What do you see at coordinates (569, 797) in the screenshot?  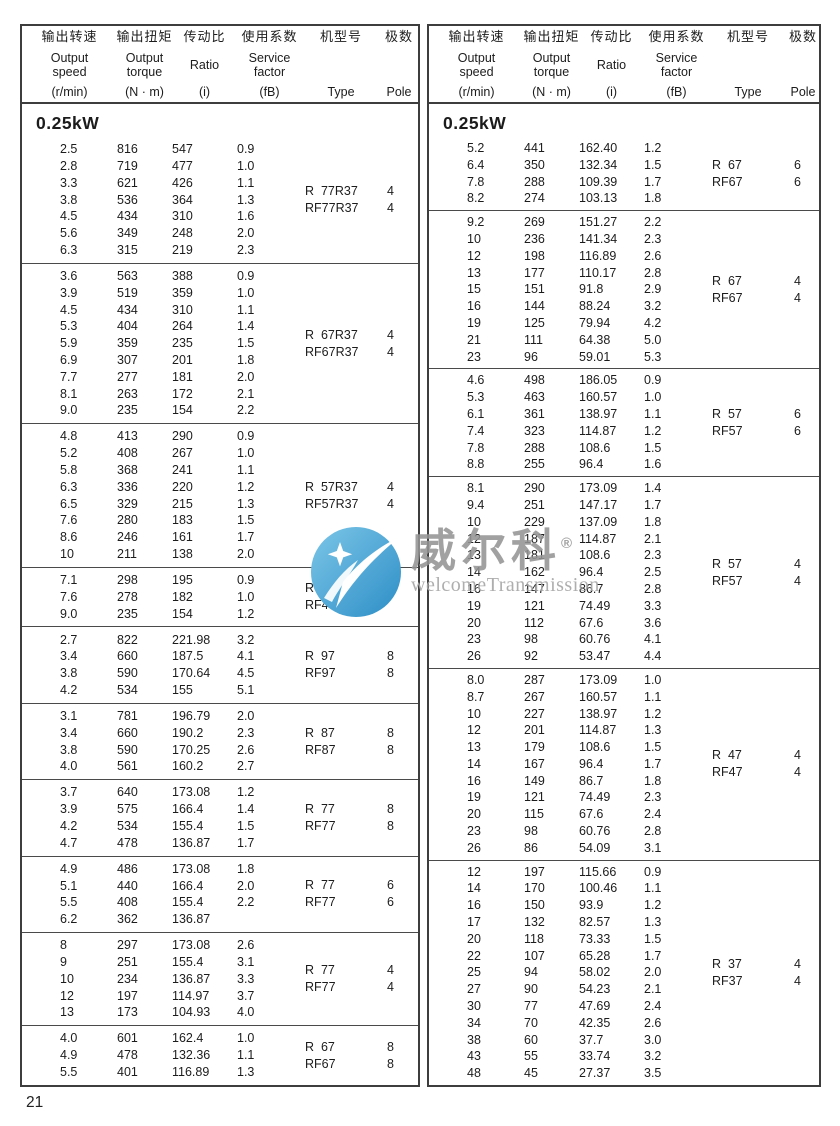 I see `table-row: 19 121 74.49 2.3` at bounding box center [569, 797].